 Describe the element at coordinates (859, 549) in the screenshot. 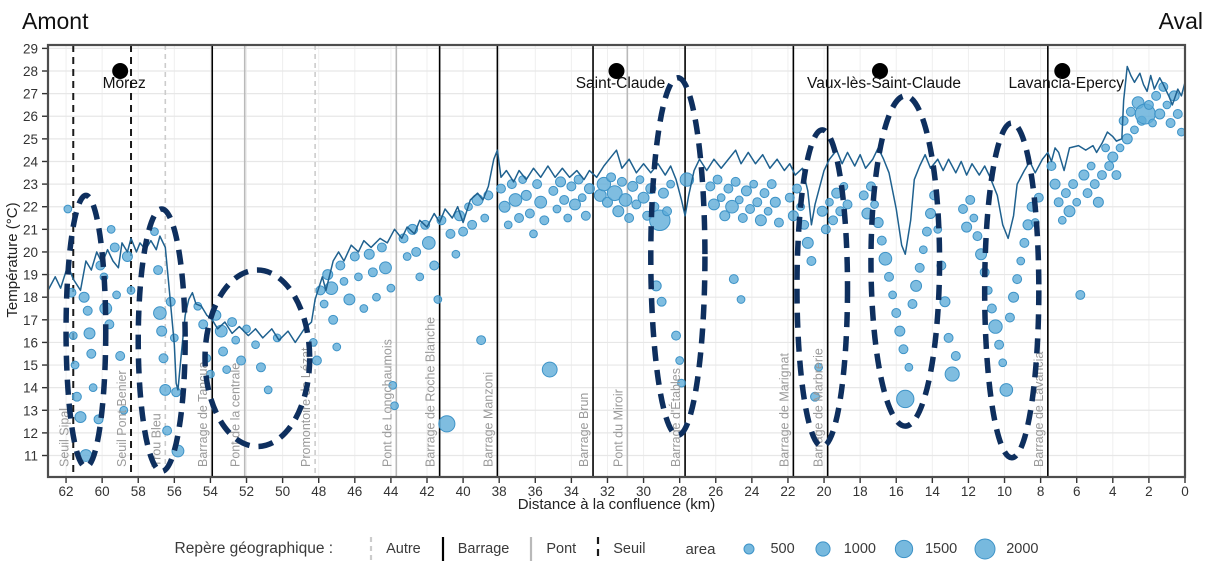

I see `legend-area-label: 1000` at that location.